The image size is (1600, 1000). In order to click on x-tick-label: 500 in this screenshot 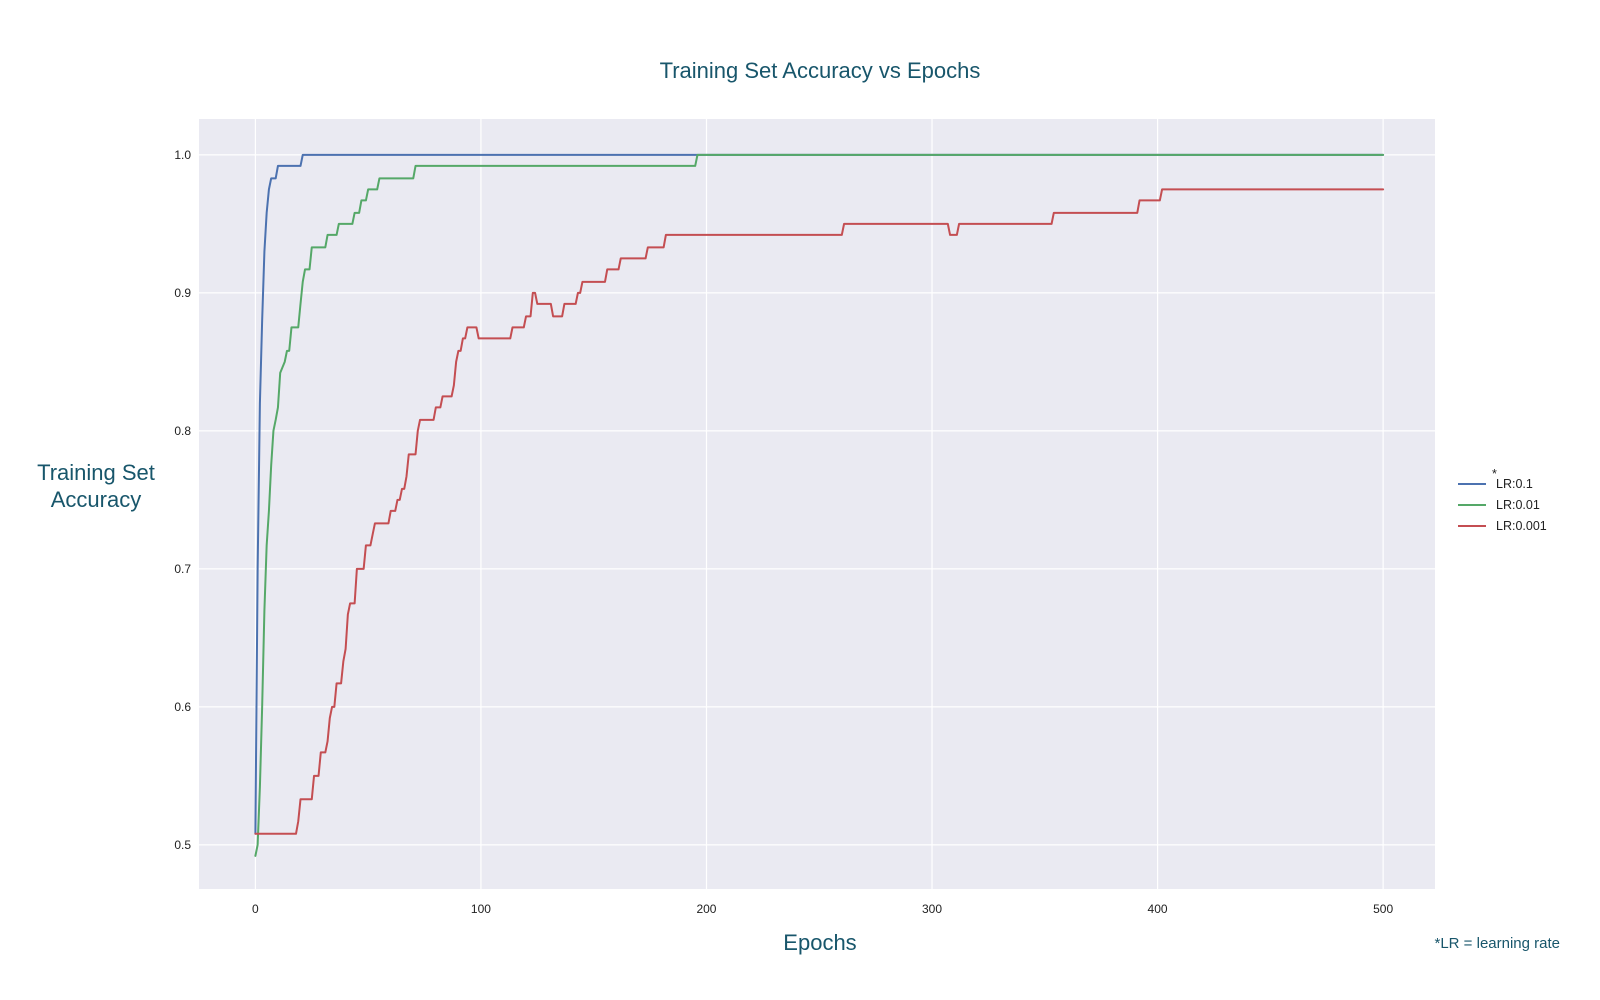, I will do `click(1383, 909)`.